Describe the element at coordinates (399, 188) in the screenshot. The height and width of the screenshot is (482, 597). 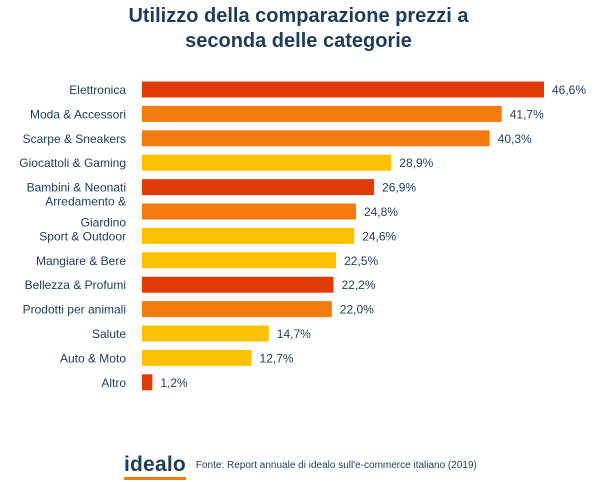
I see `value-label: 26,9%` at that location.